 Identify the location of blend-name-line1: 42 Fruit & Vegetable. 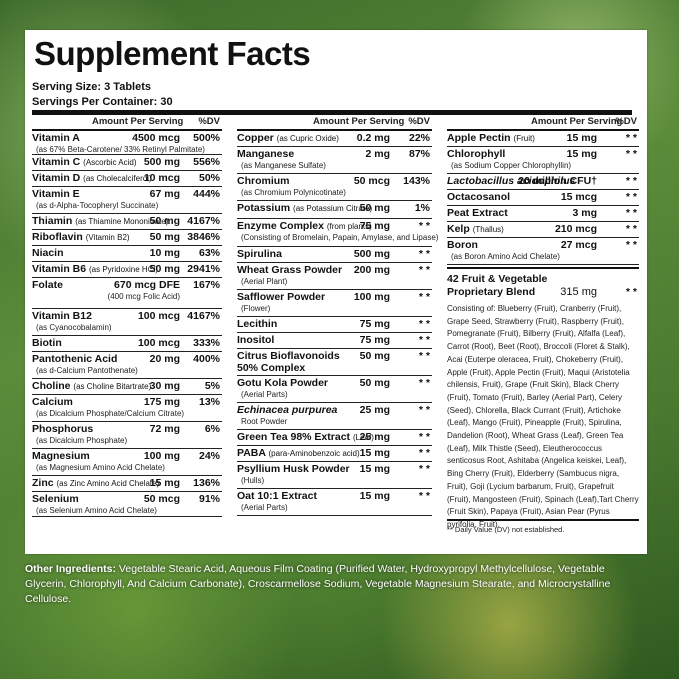
(497, 279).